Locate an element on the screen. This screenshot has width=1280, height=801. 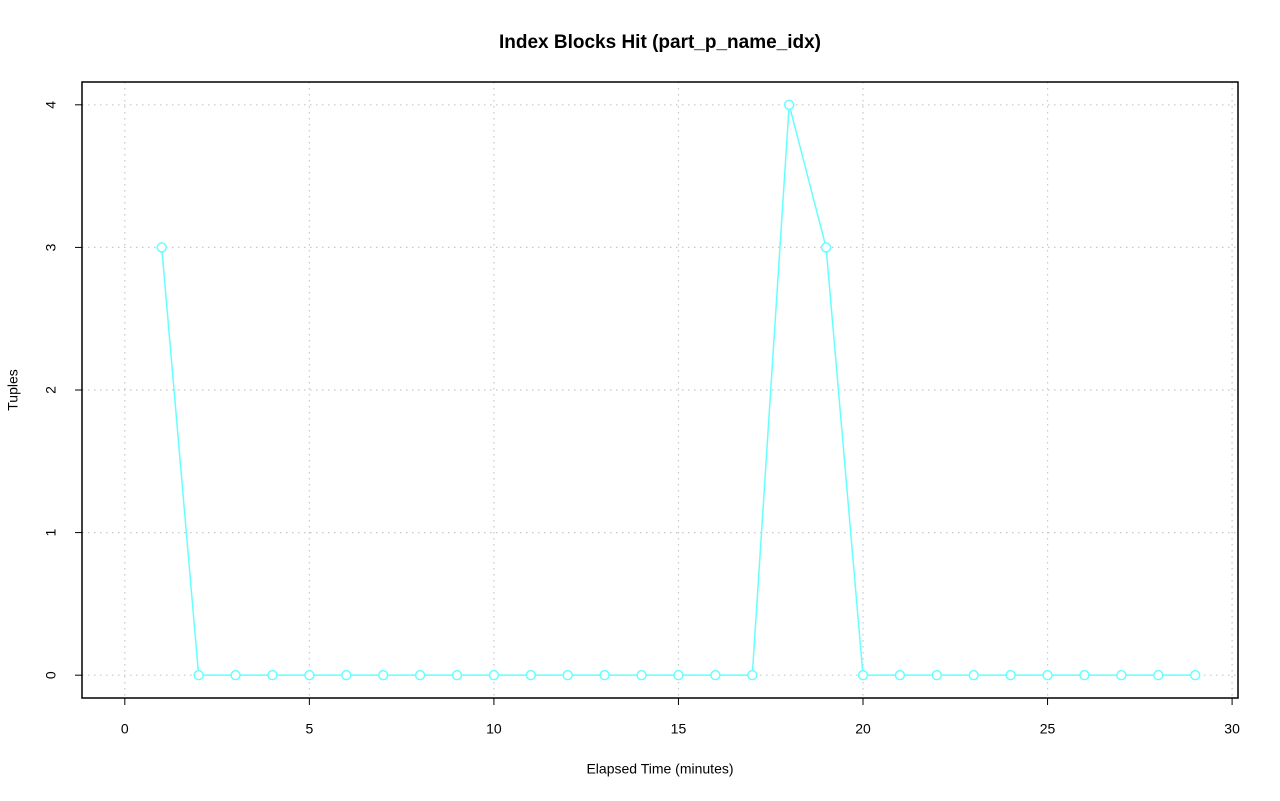
x-tick-label: 30 is located at coordinates (1232, 729).